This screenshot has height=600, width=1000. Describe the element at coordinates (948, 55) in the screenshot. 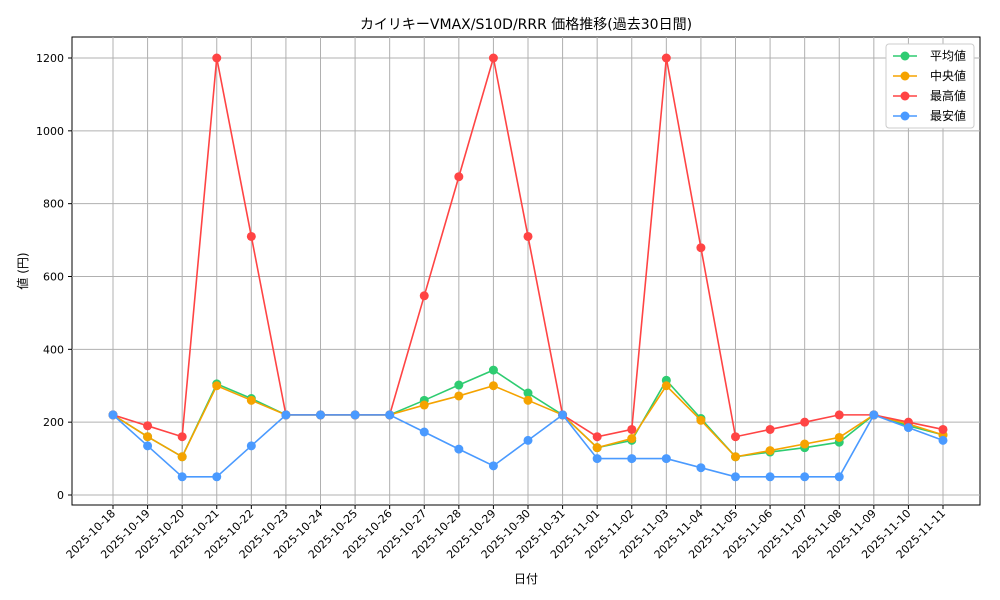

I see `legend-label: 平均値` at that location.